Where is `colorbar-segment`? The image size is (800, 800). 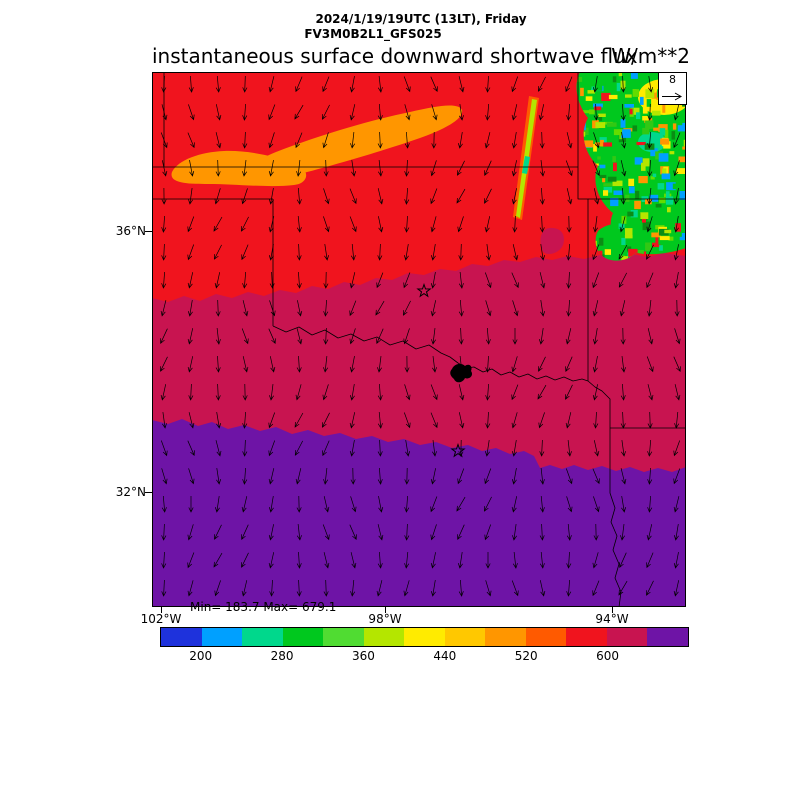
colorbar-segment is located at coordinates (384, 637).